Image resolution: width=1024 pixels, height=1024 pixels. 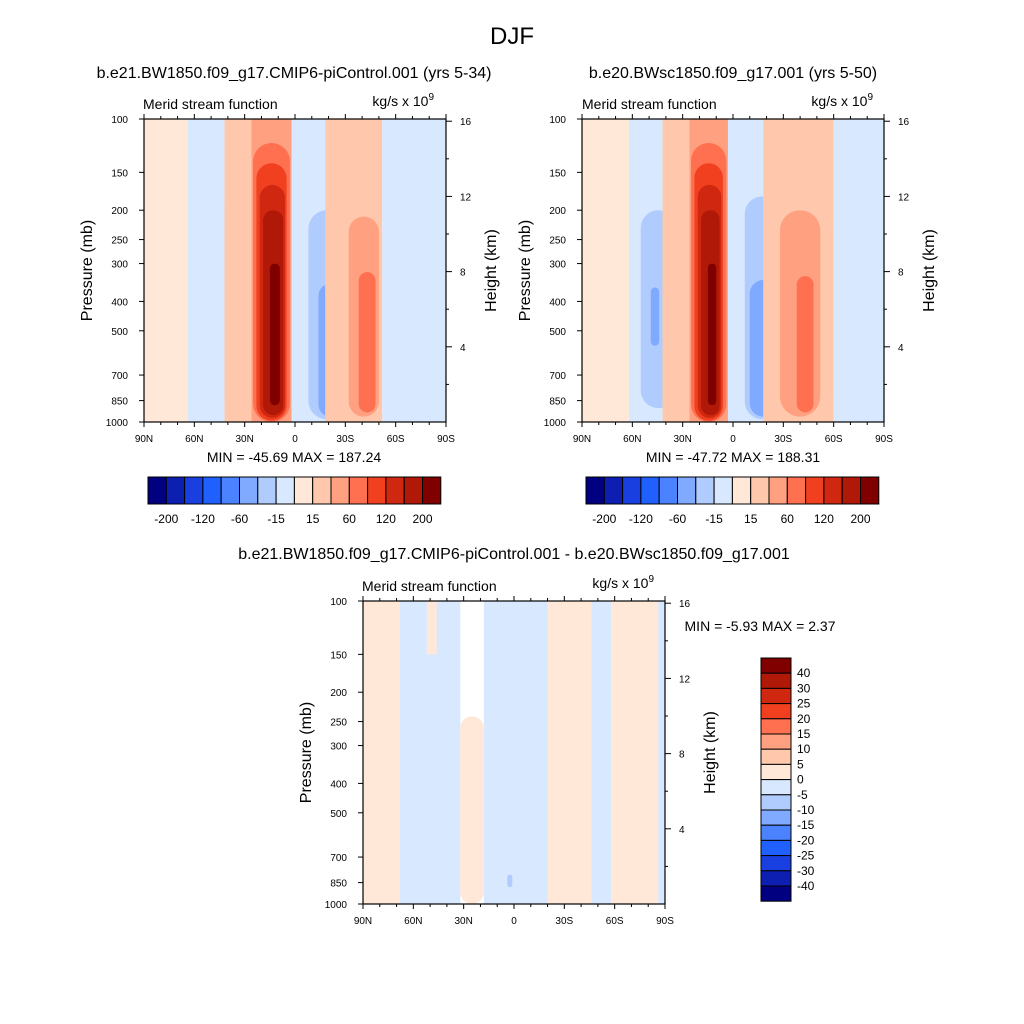 What do you see at coordinates (429, 586) in the screenshot?
I see `panel-3-left-string: Merid stream function` at bounding box center [429, 586].